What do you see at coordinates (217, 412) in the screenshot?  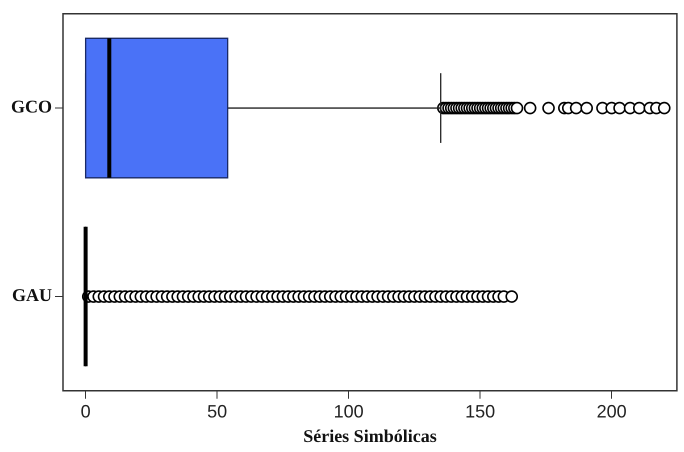 I see `x-tick-label: 50` at bounding box center [217, 412].